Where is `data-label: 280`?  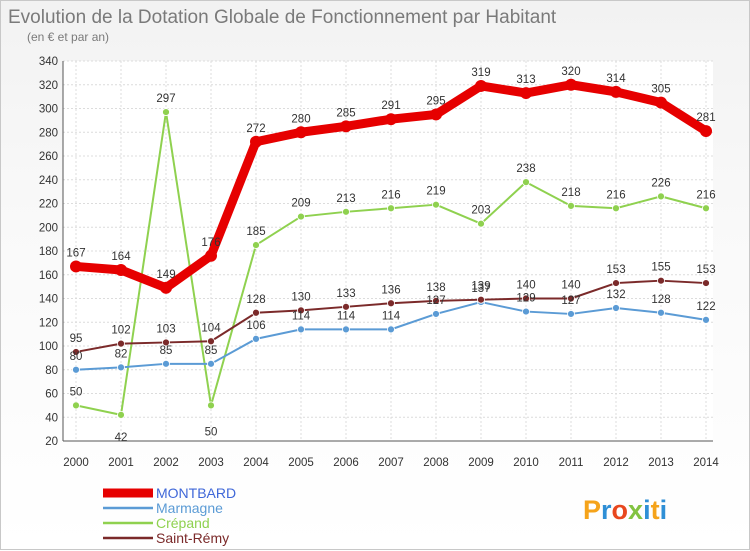
data-label: 280 is located at coordinates (300, 119).